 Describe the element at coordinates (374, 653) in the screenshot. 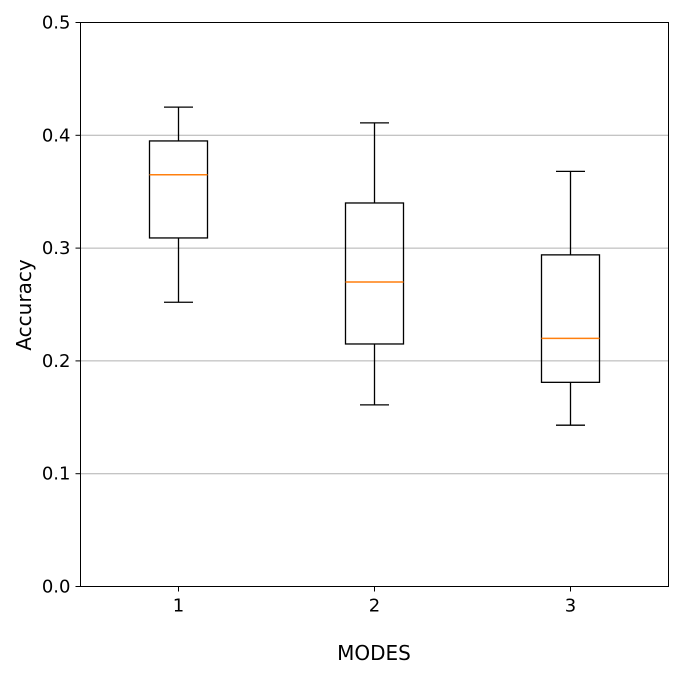

I see `x-axis-label: MODES` at that location.